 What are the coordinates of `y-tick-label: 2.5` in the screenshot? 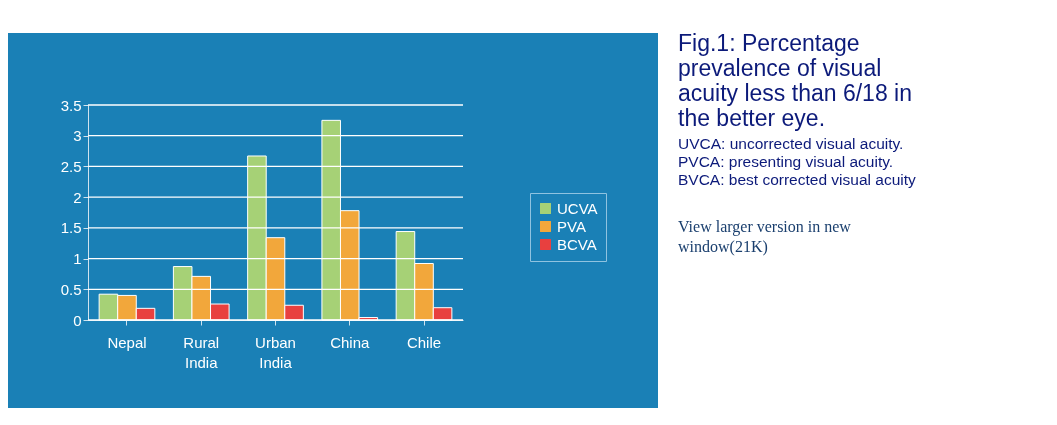 It's located at (71, 166).